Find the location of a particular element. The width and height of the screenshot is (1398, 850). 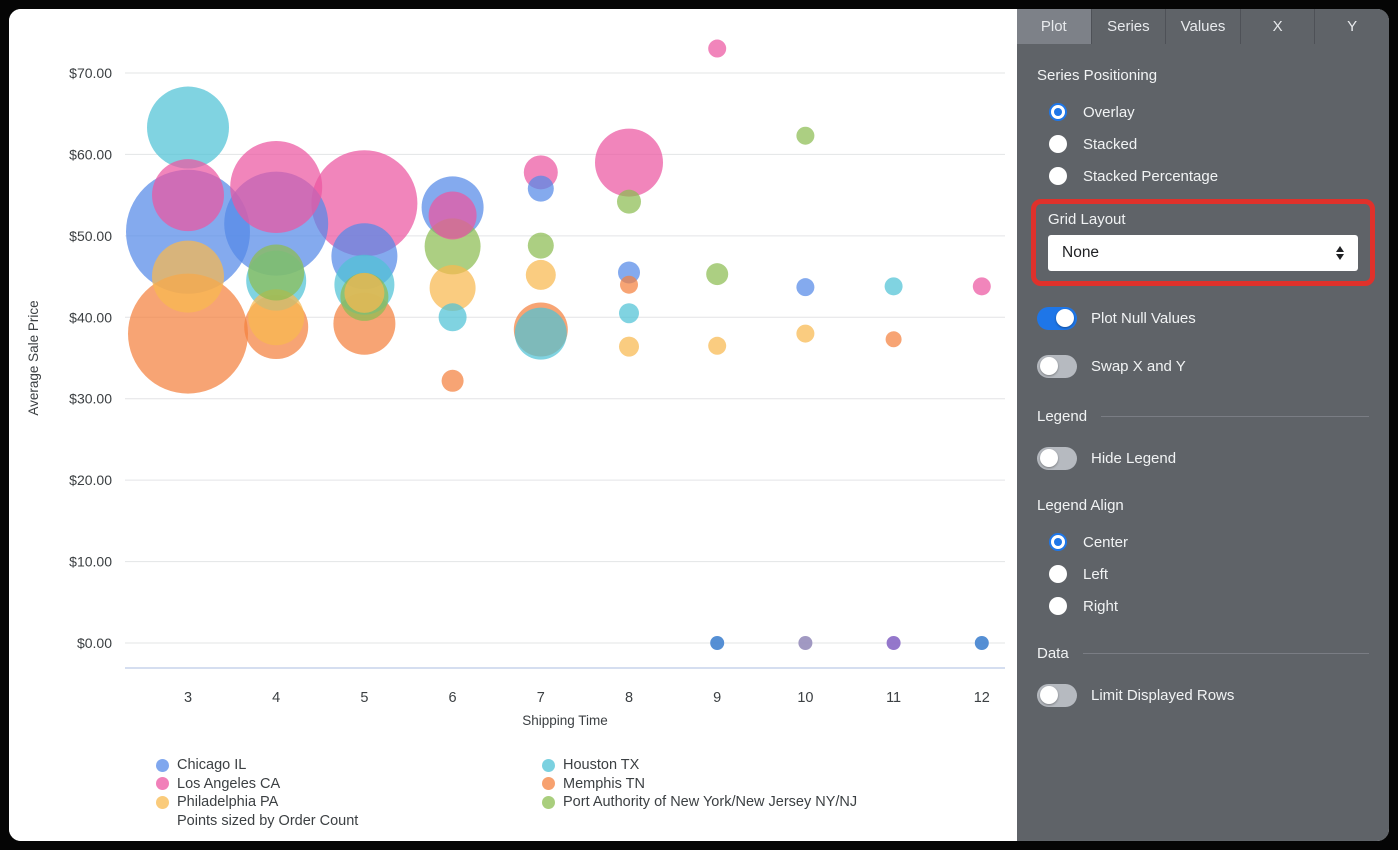

hide-legend-toggle is located at coordinates (1057, 458).